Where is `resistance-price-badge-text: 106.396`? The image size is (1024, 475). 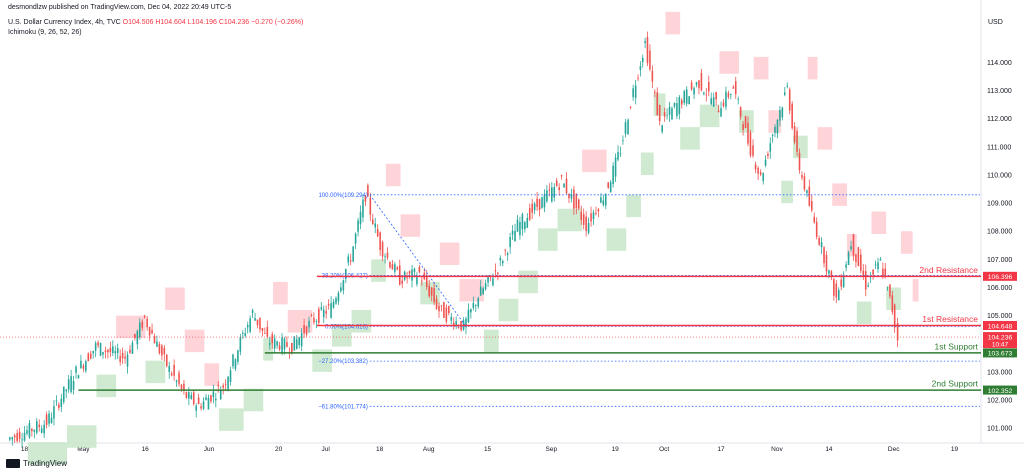 resistance-price-badge-text: 106.396 is located at coordinates (1000, 277).